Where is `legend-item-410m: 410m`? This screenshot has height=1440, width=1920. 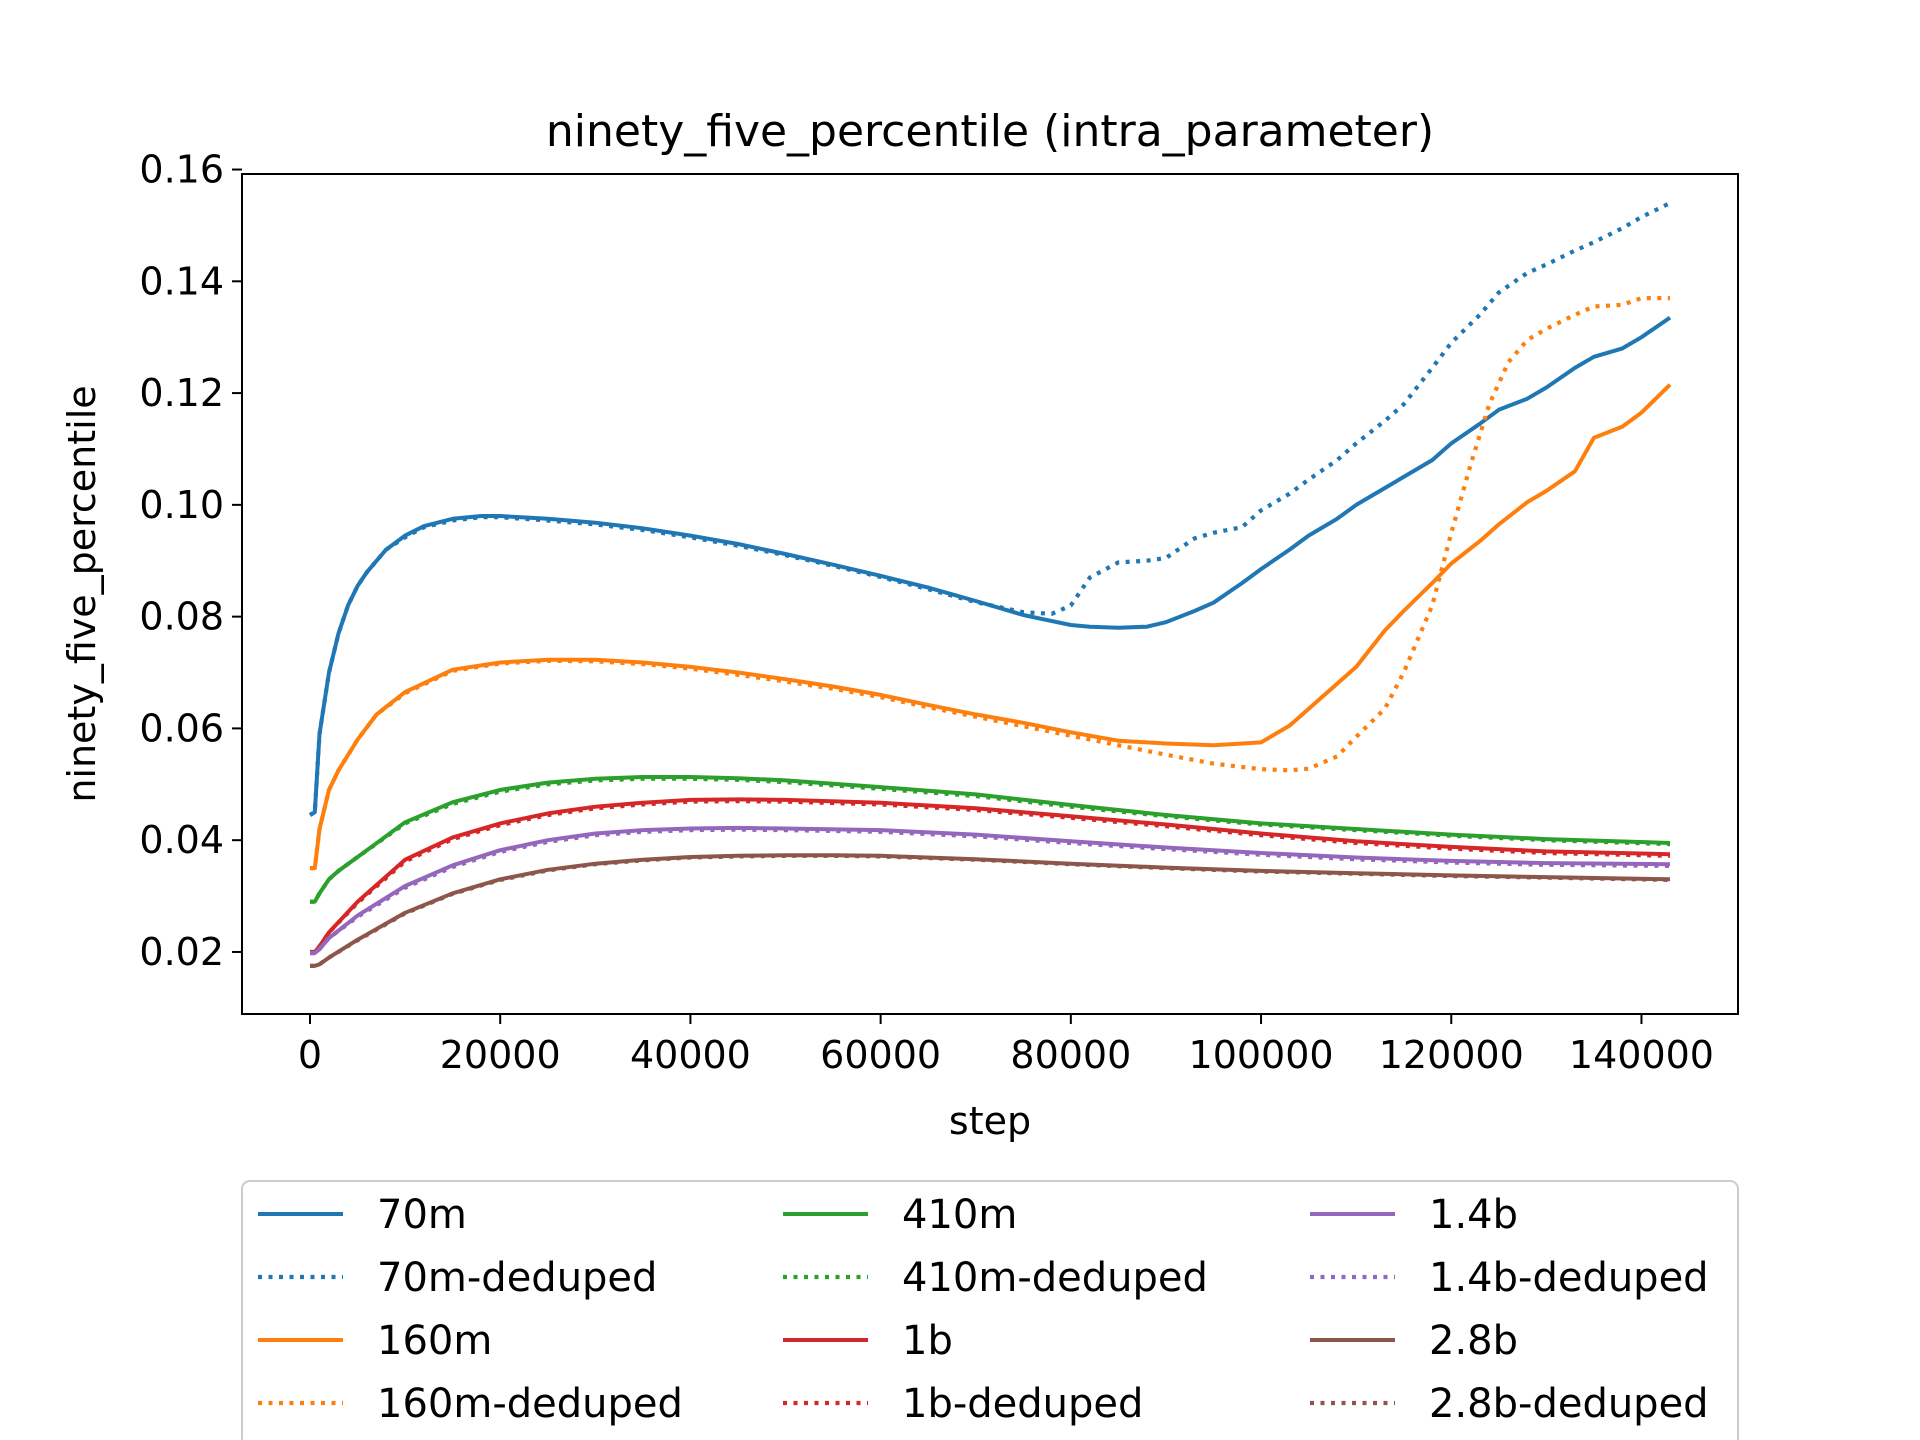 legend-item-410m: 410m is located at coordinates (900, 1215).